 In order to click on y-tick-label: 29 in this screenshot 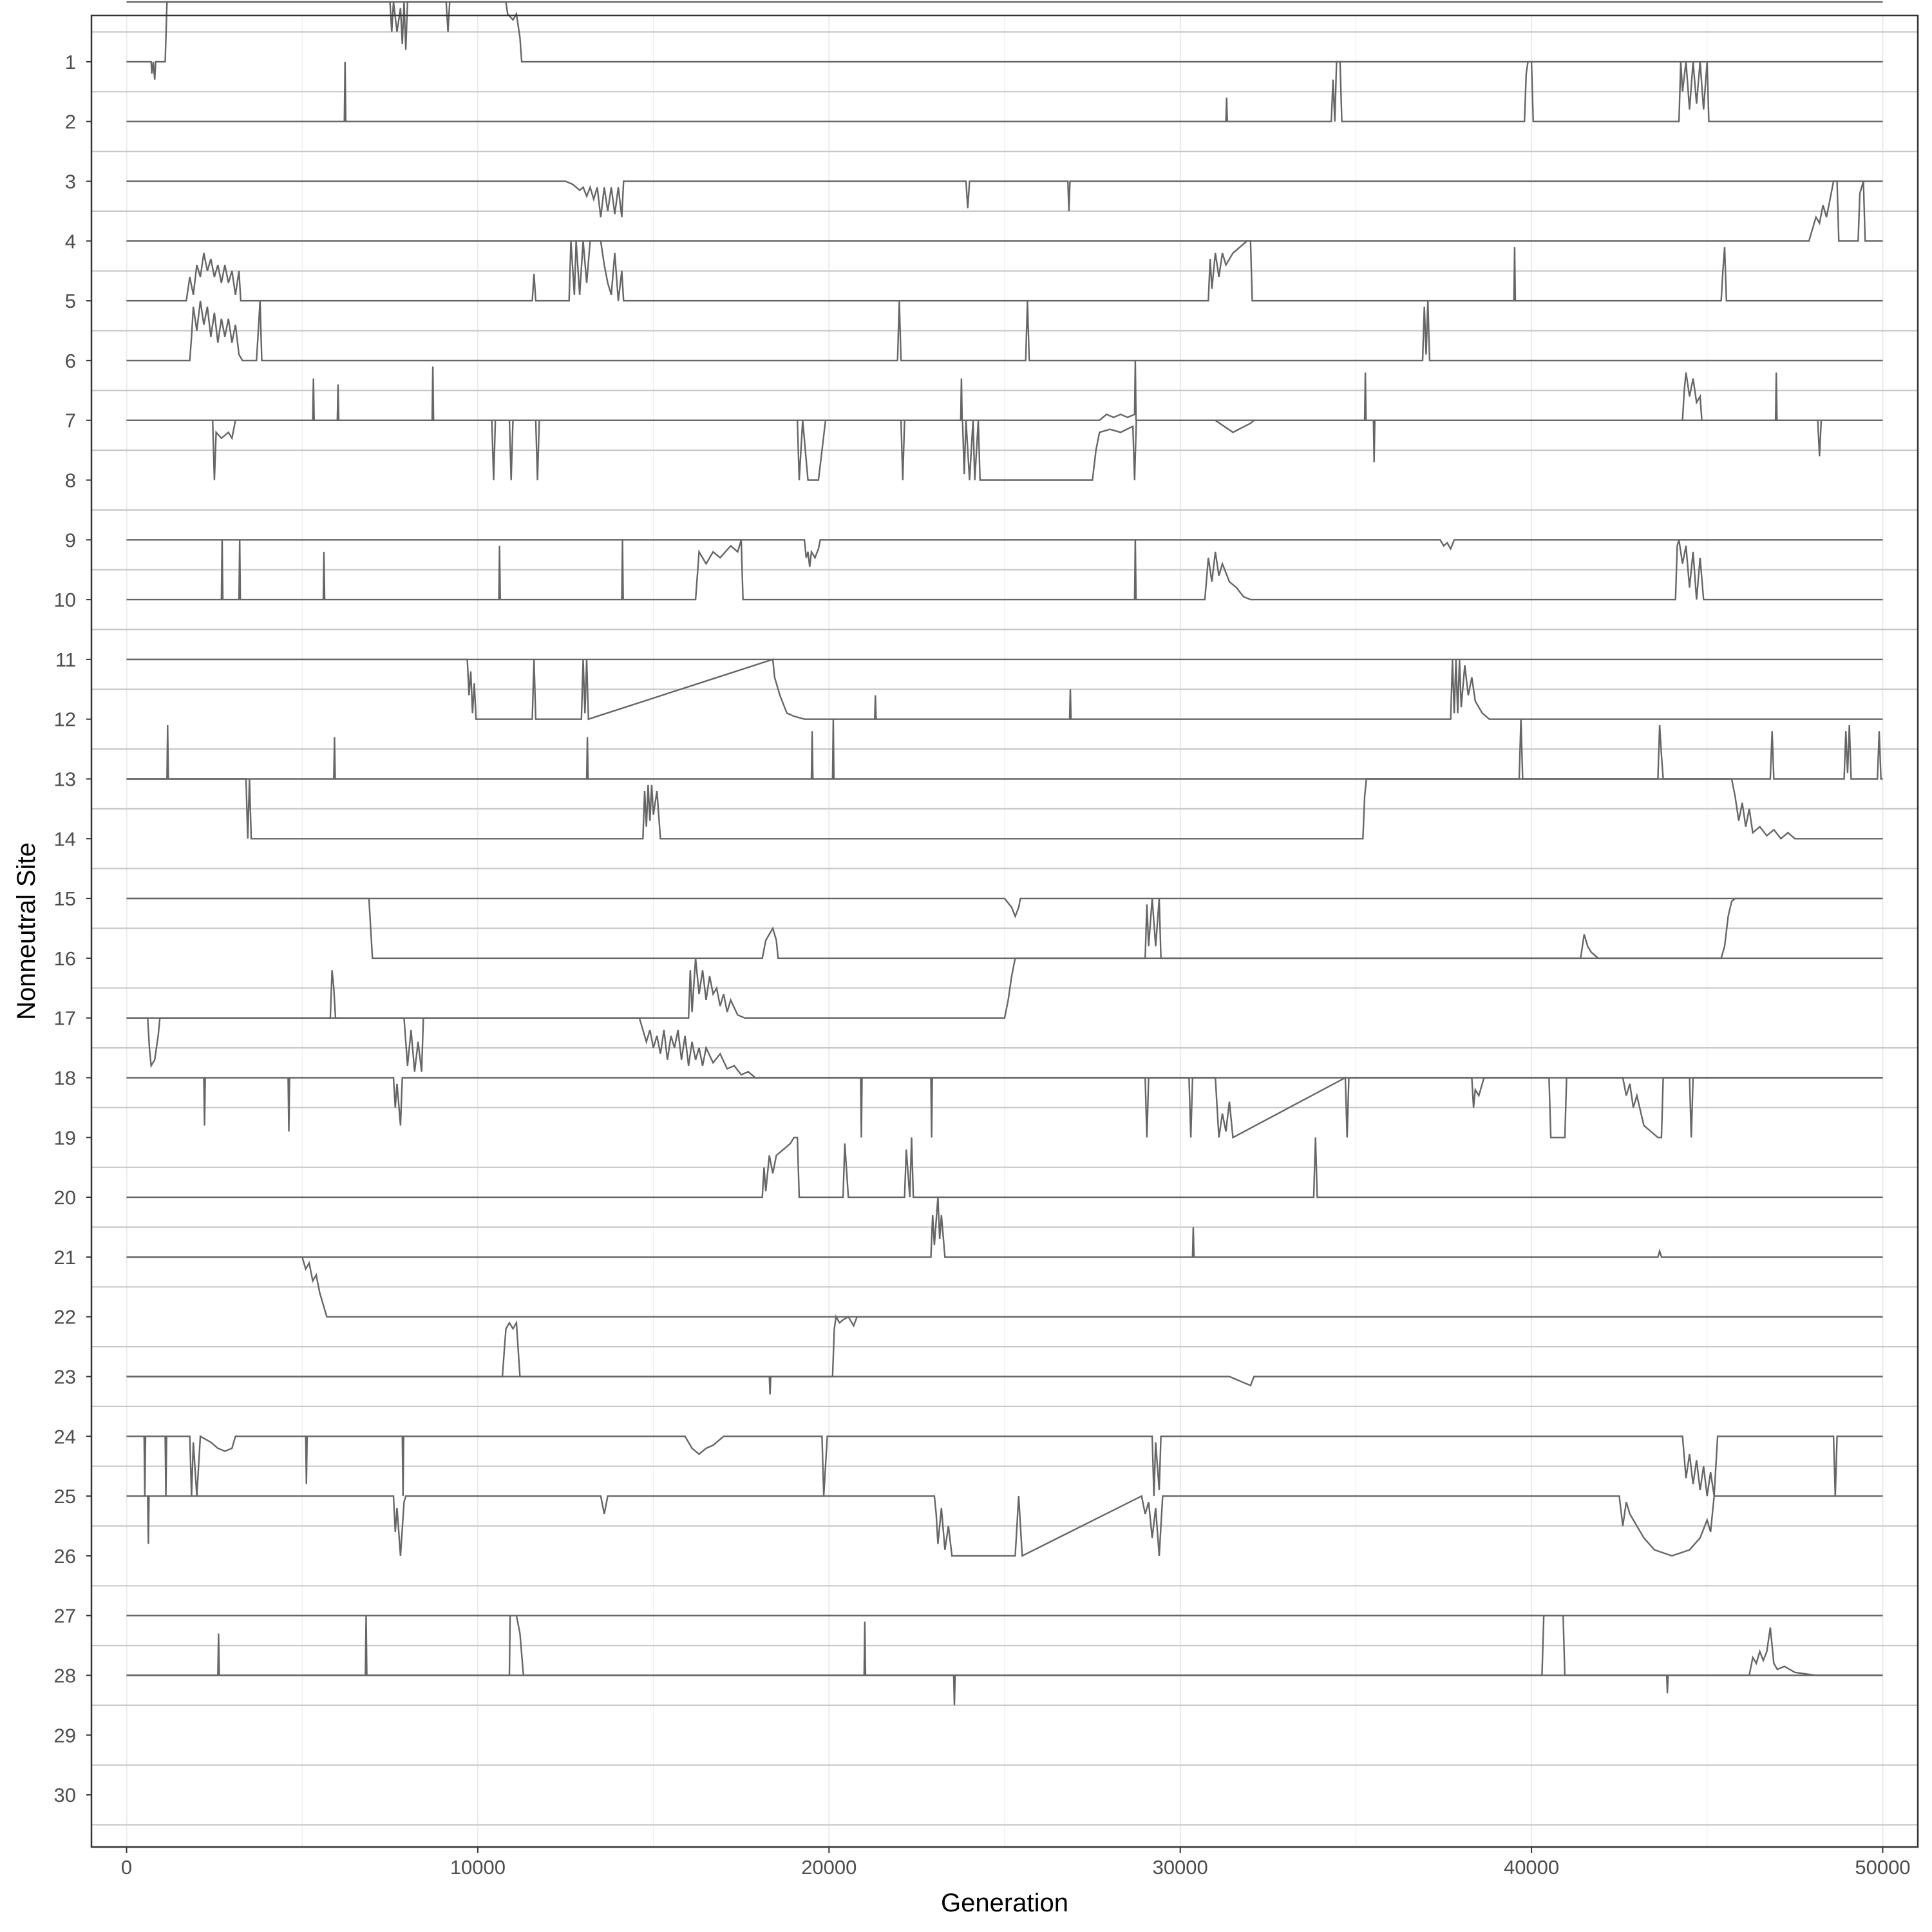, I will do `click(65, 1735)`.